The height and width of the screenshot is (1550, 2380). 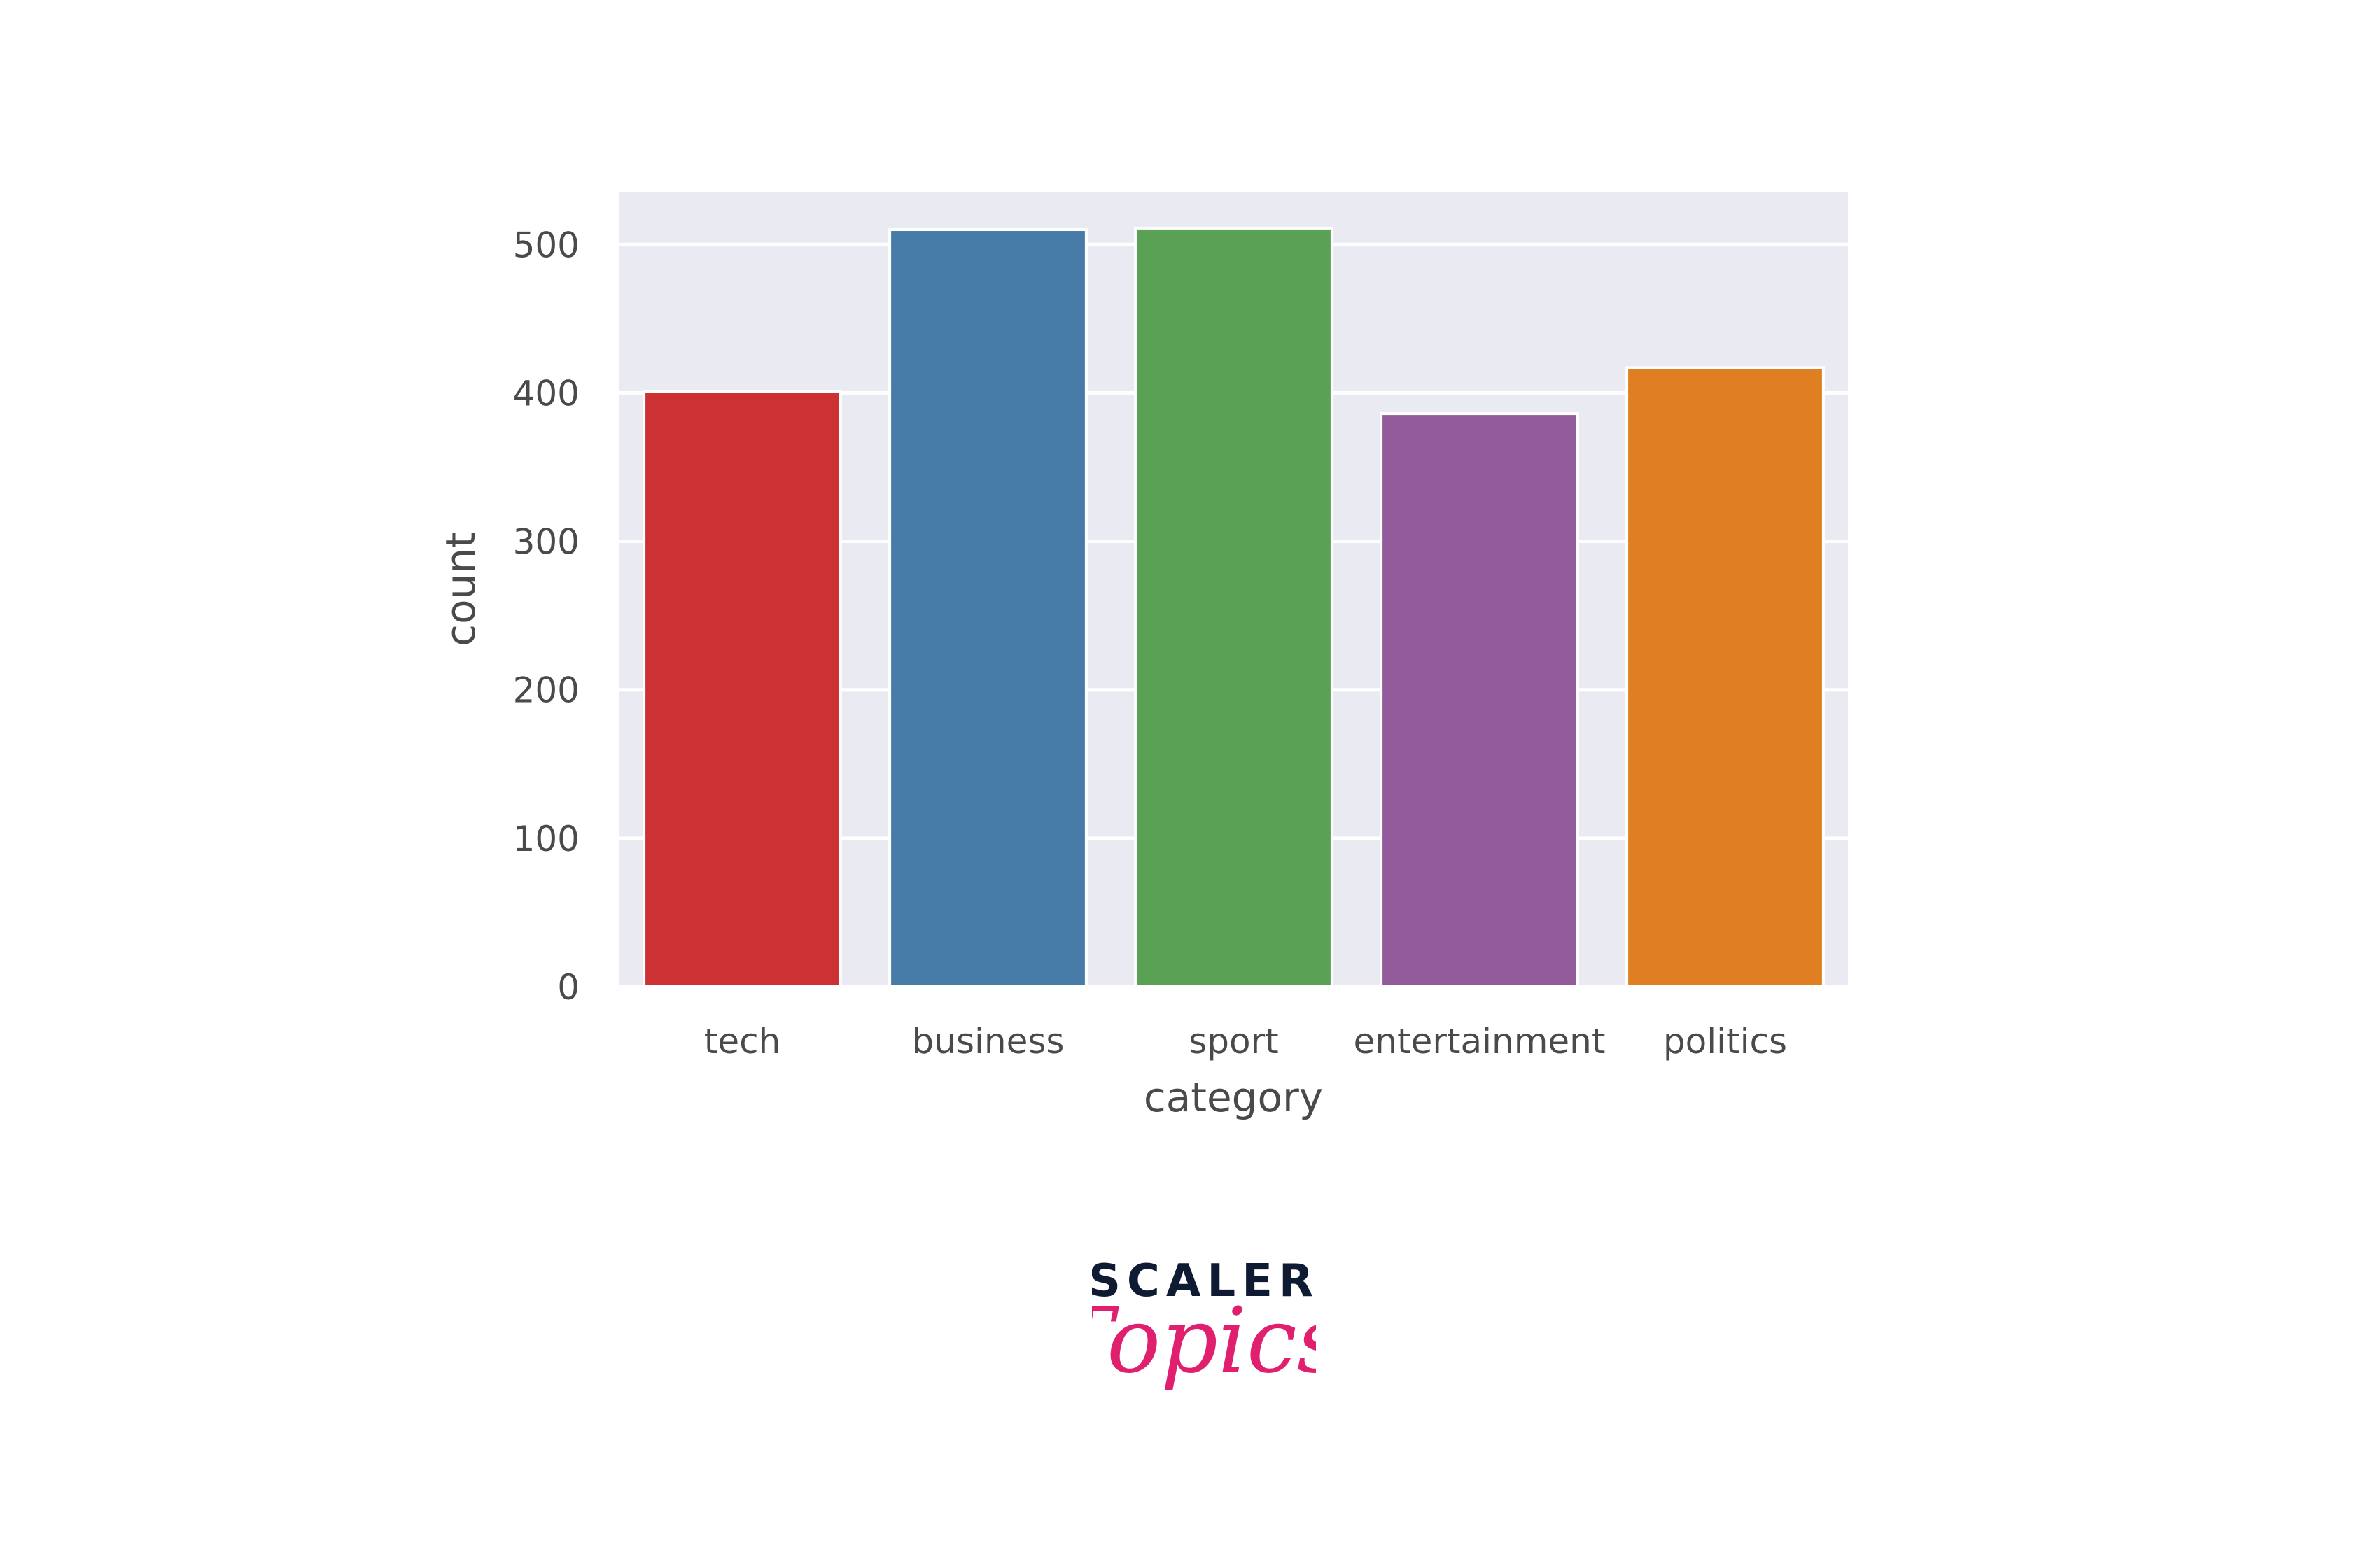 I want to click on x-tick-label-business: business, so click(x=988, y=1041).